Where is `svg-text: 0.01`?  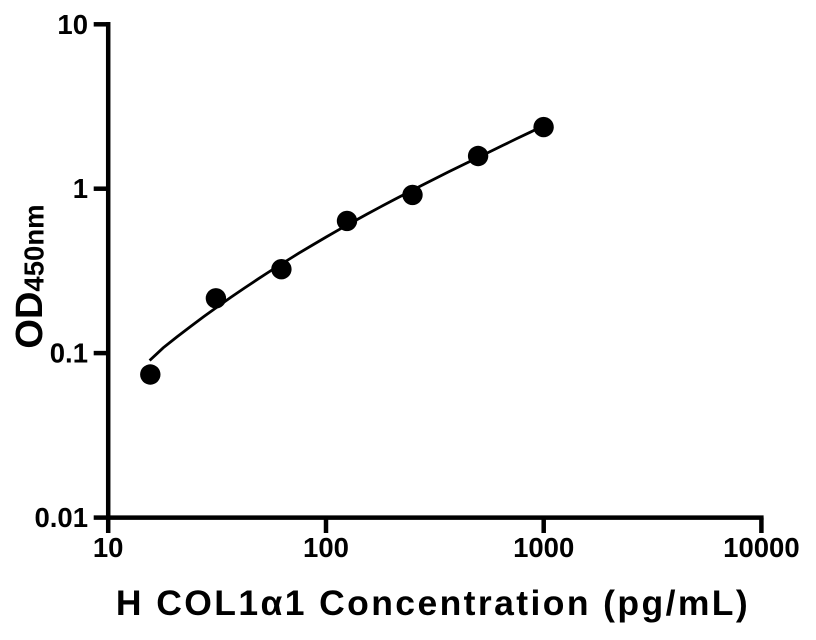
svg-text: 0.01 is located at coordinates (61, 517).